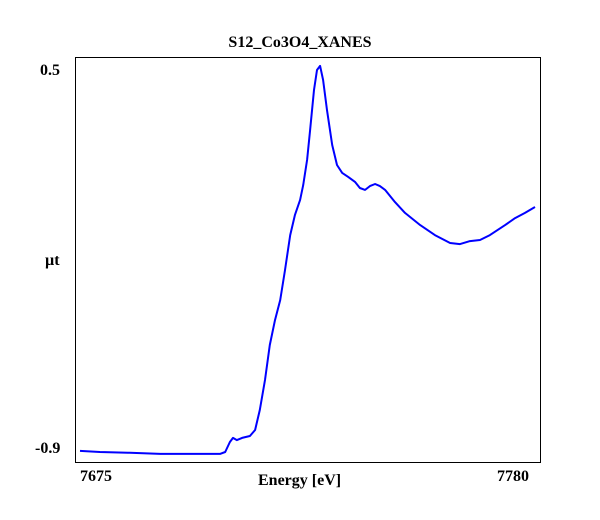  What do you see at coordinates (52, 260) in the screenshot?
I see `y-axis-label: µt` at bounding box center [52, 260].